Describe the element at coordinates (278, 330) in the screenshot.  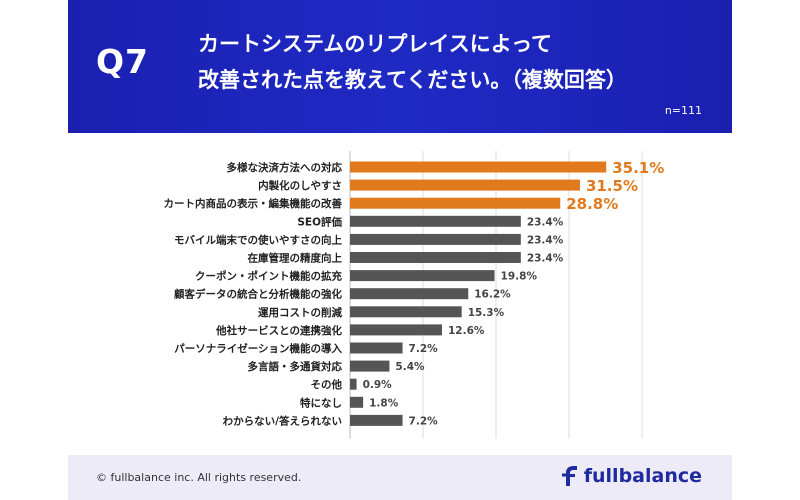
I see `category-label: 他社サービスとの連携強化` at that location.